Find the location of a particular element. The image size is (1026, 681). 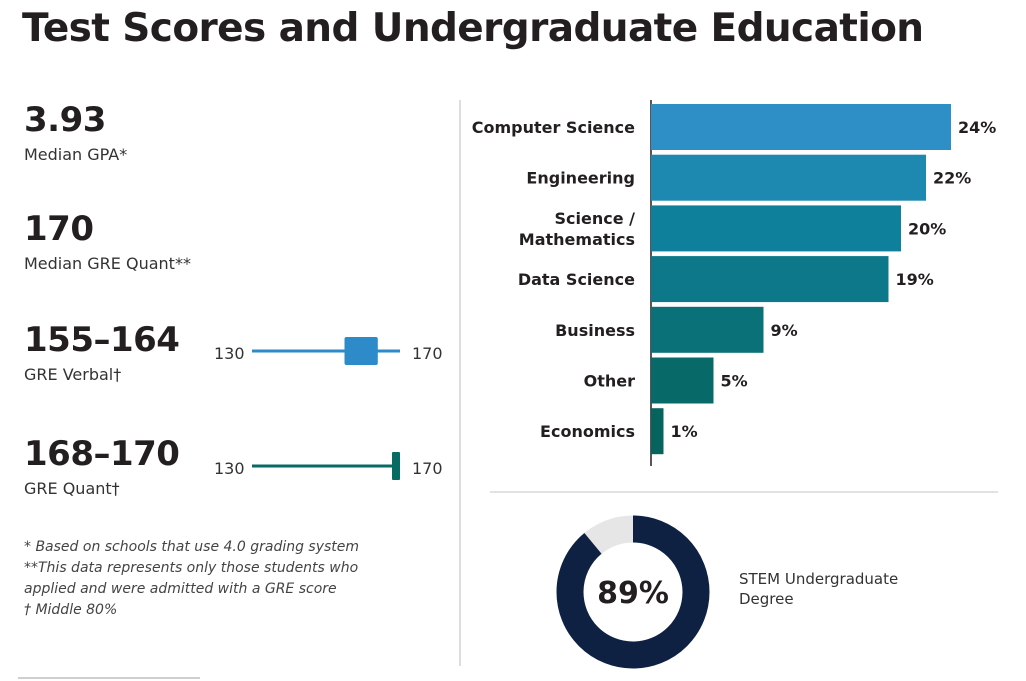

bar-category-label: Economics is located at coordinates (587, 431).